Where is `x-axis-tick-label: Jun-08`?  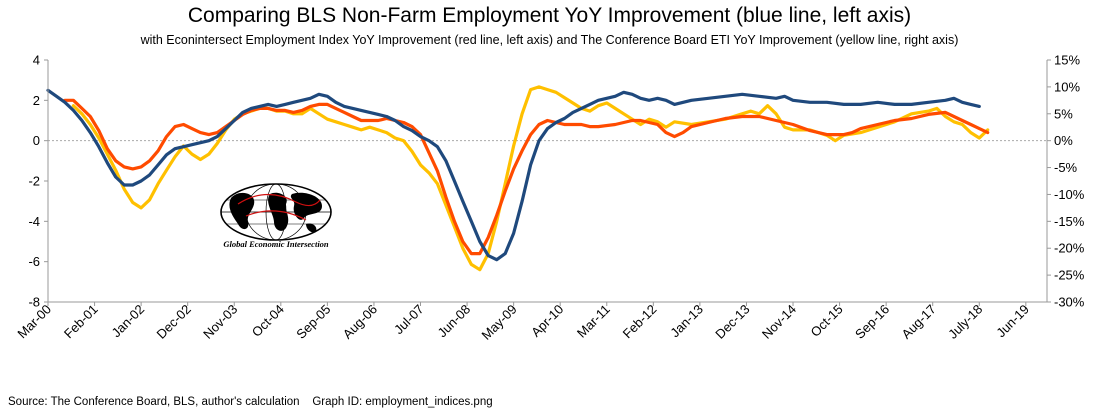
x-axis-tick-label: Jun-08 is located at coordinates (453, 321).